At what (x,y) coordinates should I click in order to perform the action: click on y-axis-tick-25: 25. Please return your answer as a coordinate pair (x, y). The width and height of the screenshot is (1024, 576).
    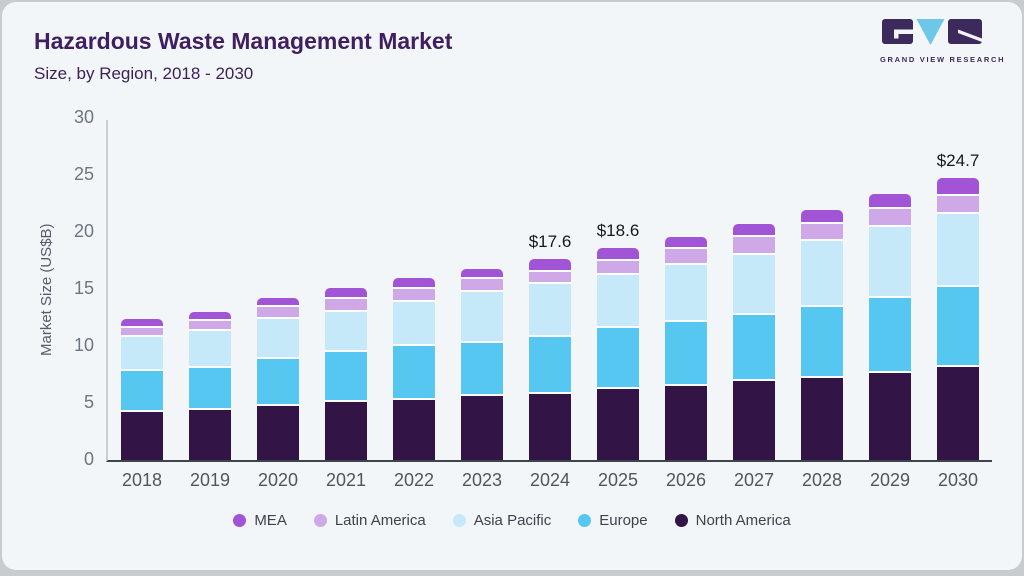
    Looking at the image, I should click on (83, 174).